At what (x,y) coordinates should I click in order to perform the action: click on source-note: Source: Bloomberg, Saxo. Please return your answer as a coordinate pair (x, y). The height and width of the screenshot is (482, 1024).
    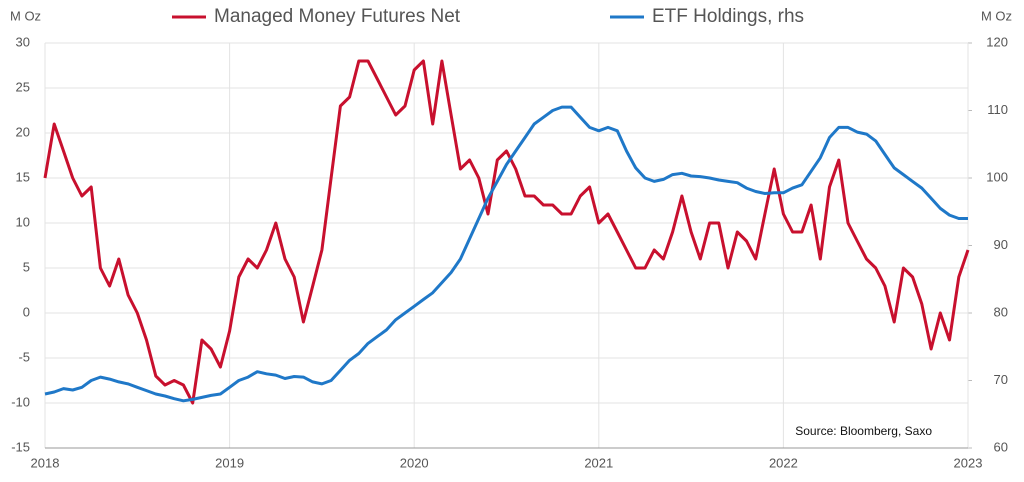
    Looking at the image, I should click on (863, 431).